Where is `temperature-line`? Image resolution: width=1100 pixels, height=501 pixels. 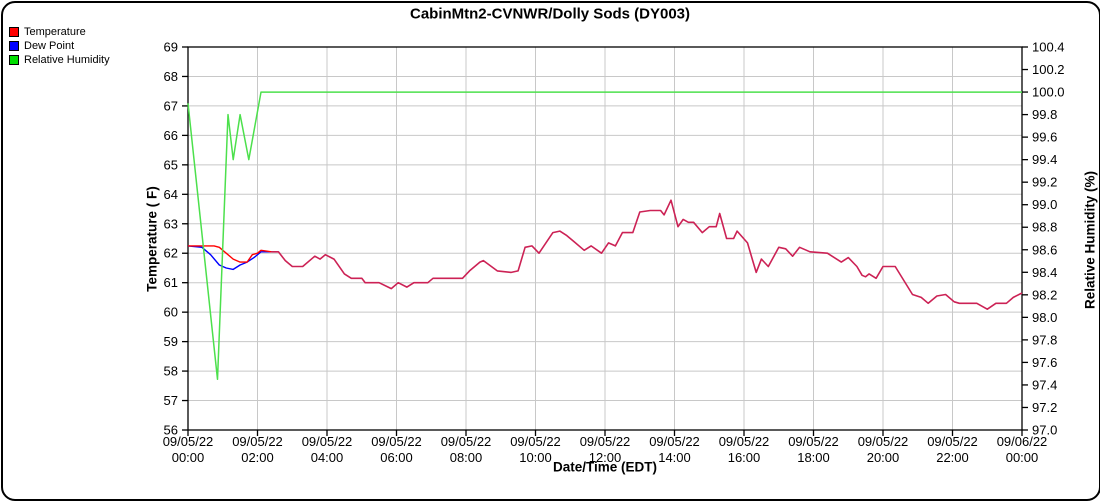
temperature-line is located at coordinates (230, 254).